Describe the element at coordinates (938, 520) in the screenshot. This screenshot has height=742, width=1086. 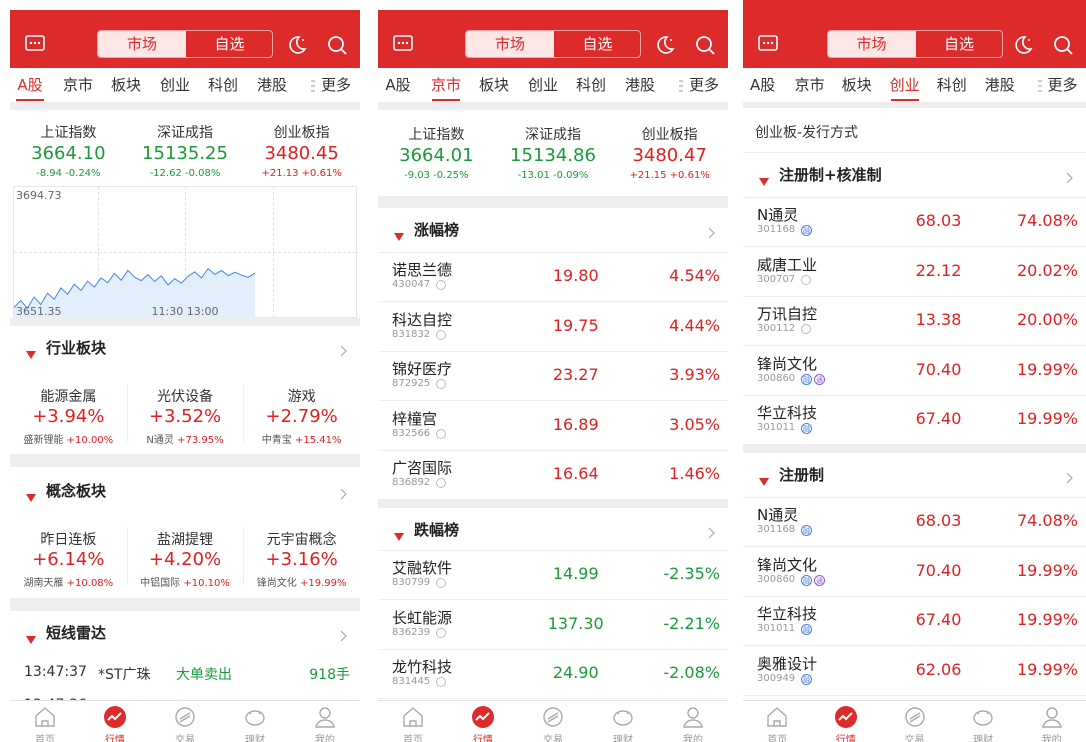
I see `stock-price: 68.03` at that location.